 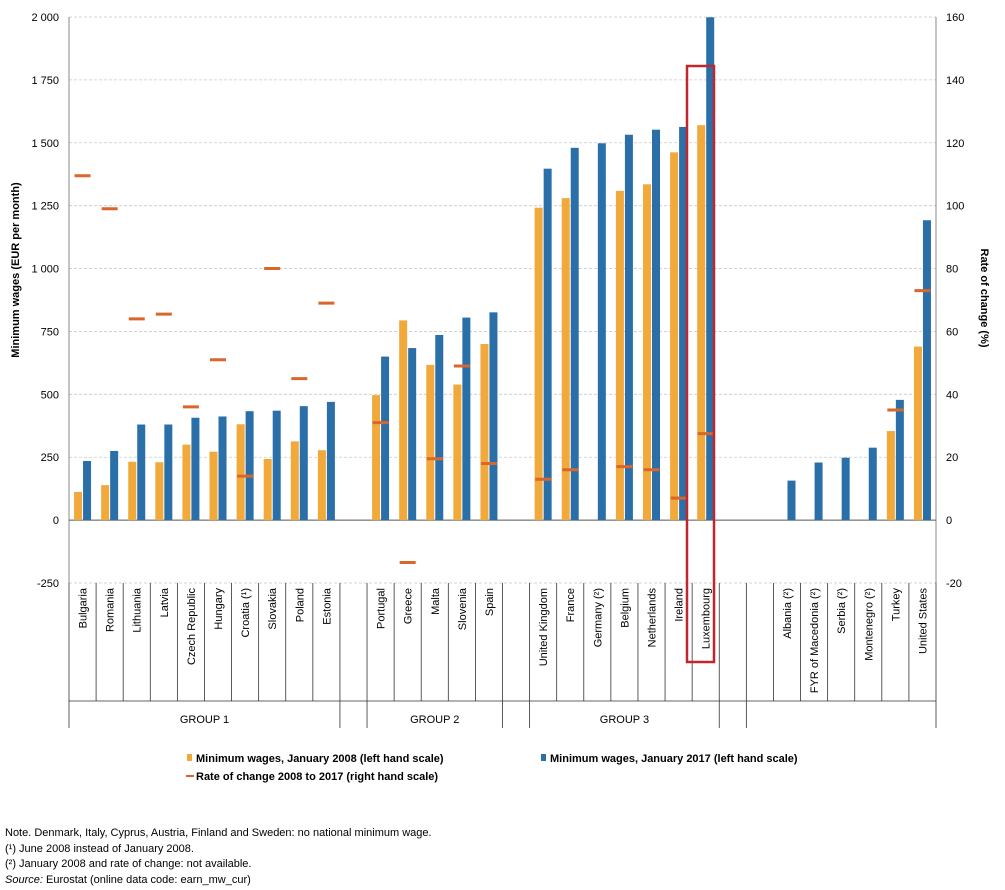 What do you see at coordinates (952, 395) in the screenshot?
I see `y-right-tick-label: 40` at bounding box center [952, 395].